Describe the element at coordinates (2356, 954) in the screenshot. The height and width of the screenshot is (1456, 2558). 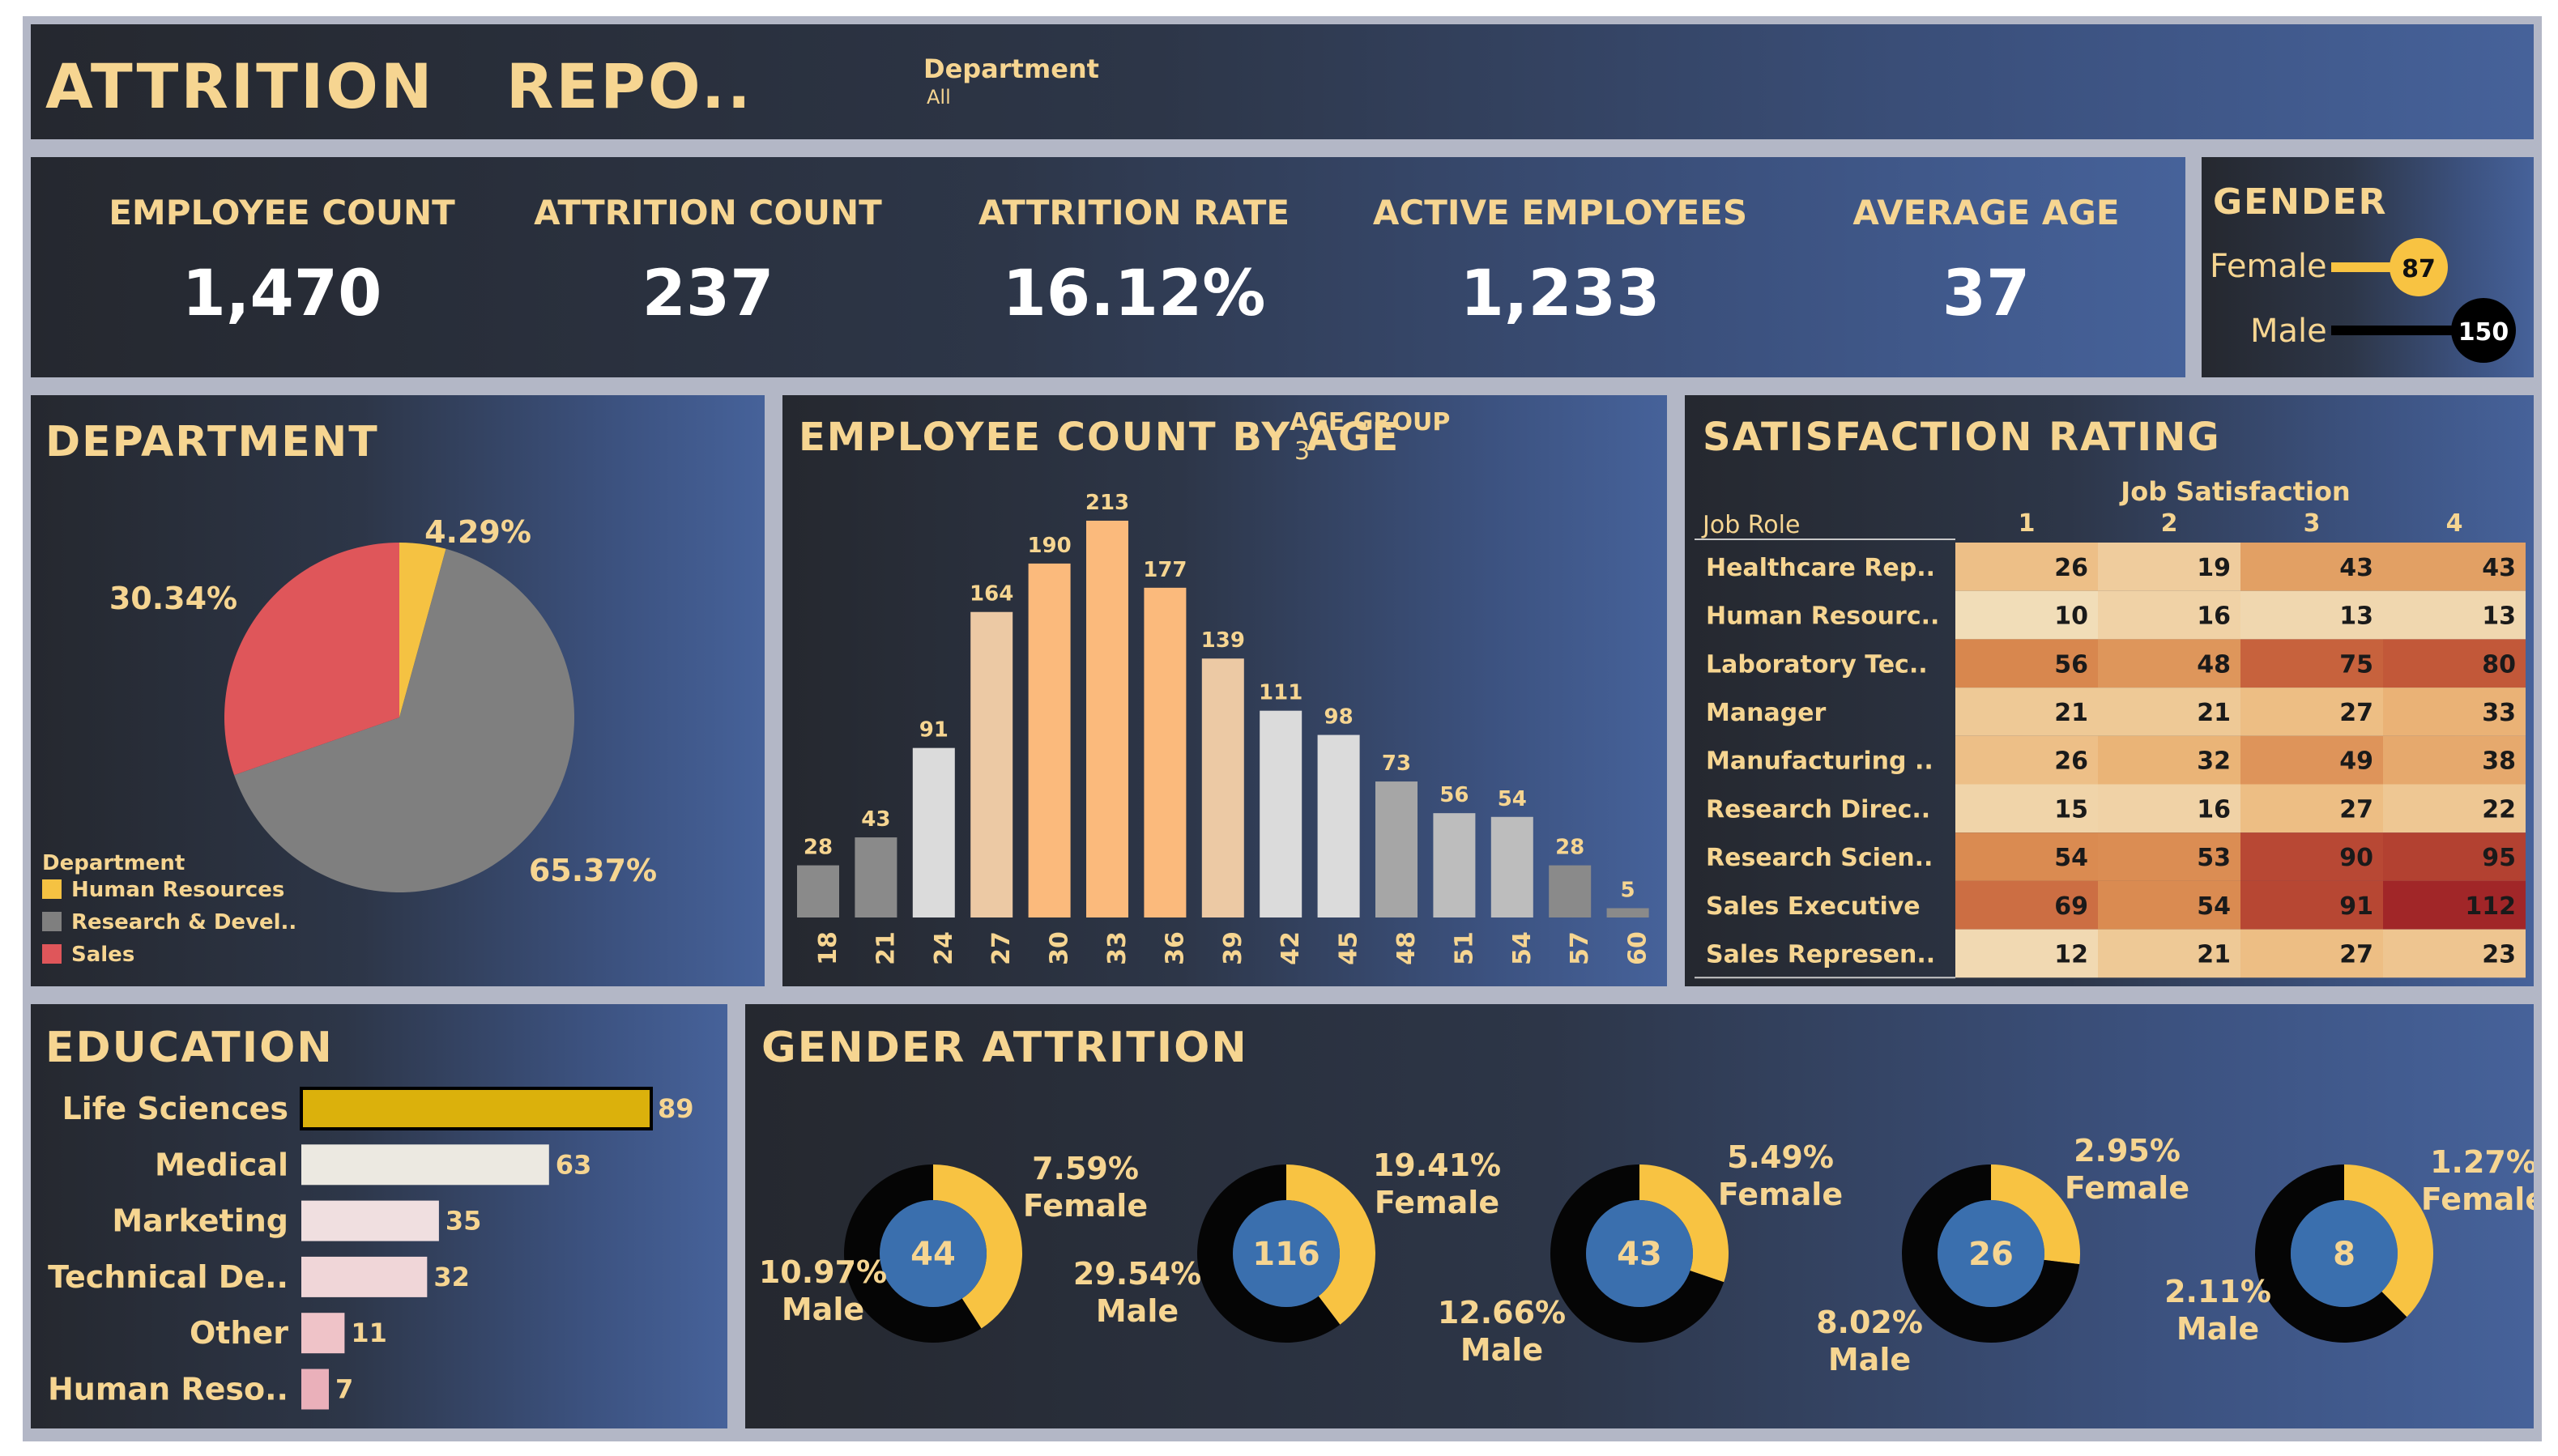
I see `heatmap-cell-value: 27` at that location.